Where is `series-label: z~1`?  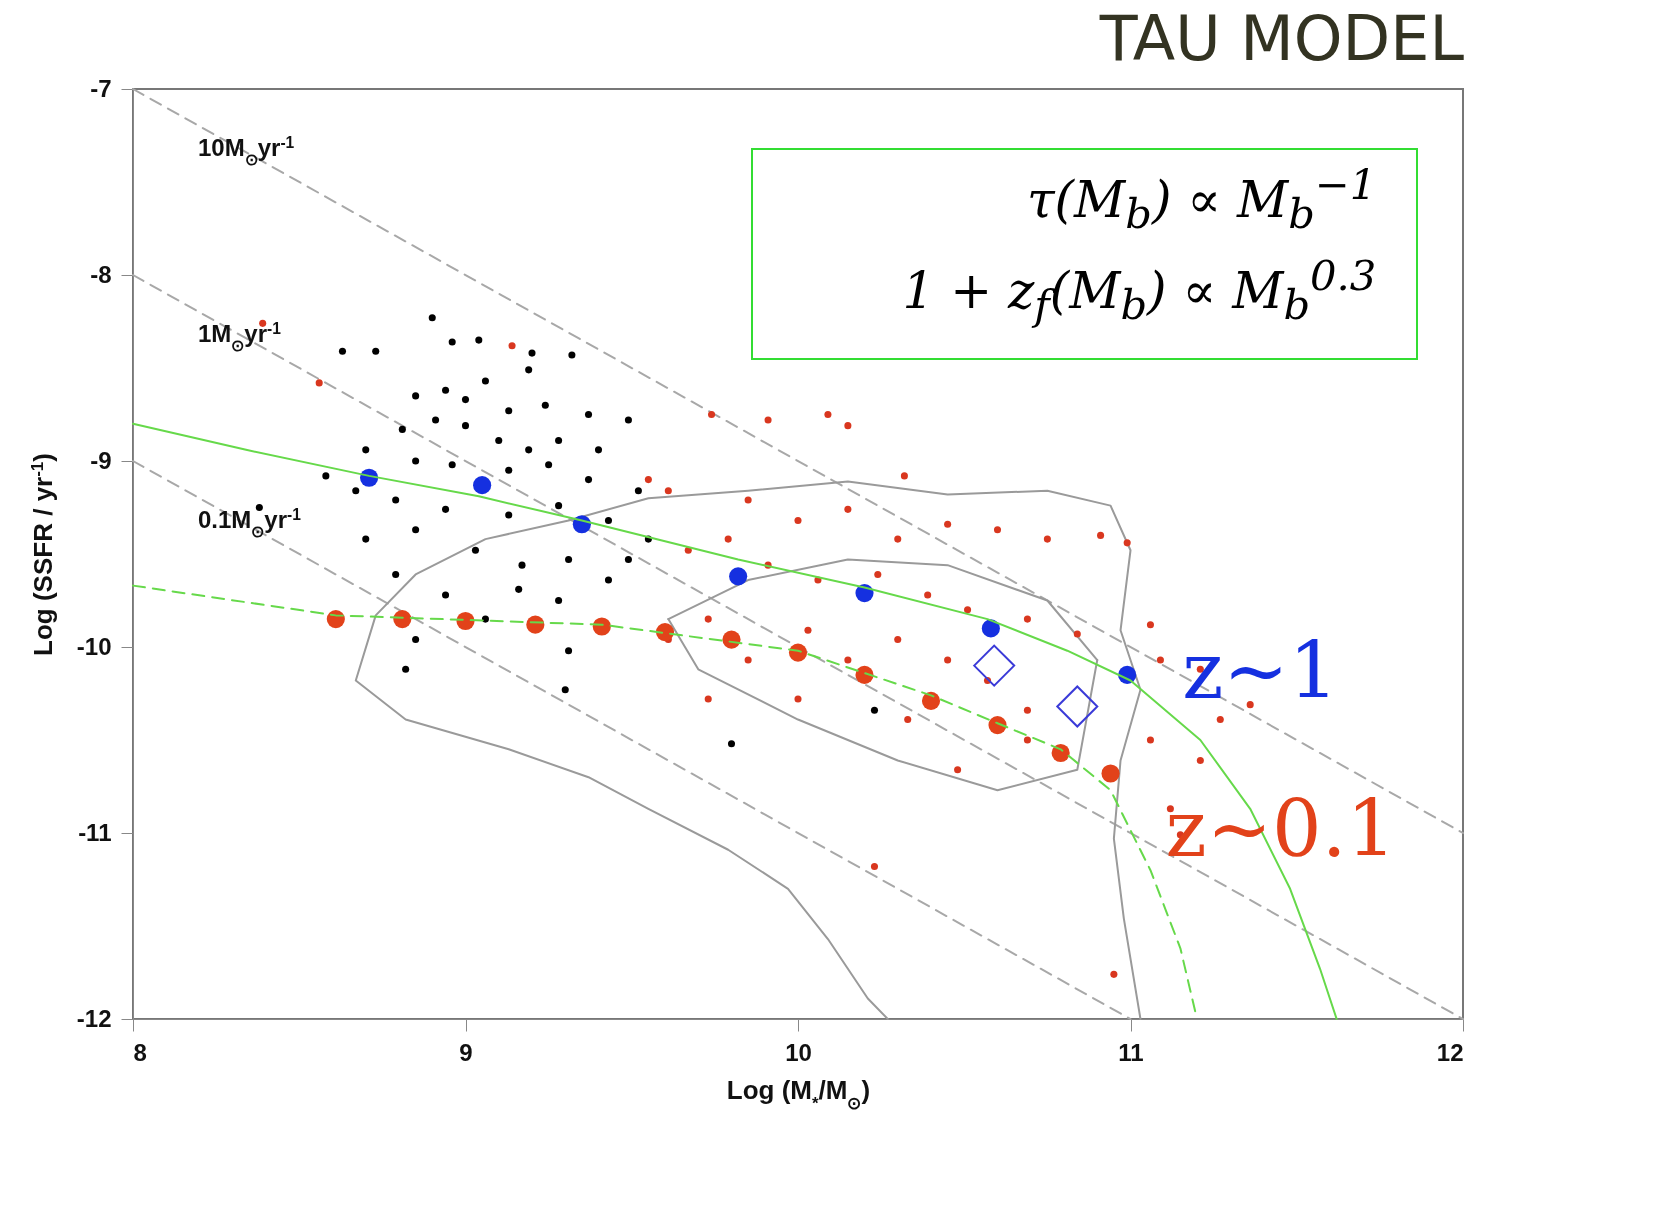 series-label: z~1 is located at coordinates (1260, 670).